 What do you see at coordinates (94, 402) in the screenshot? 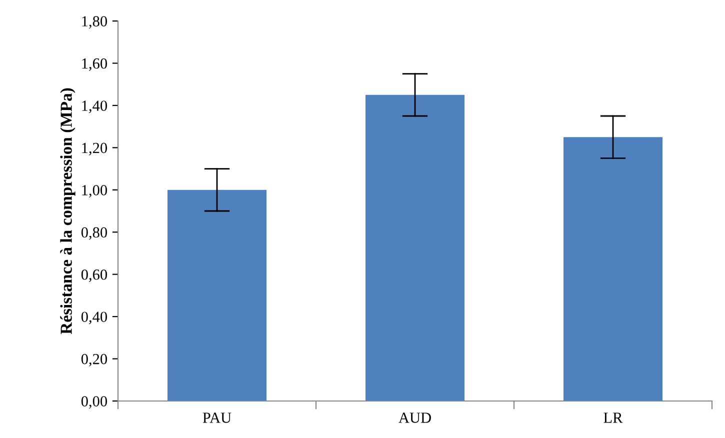
I see `y-tick-label: 0,00` at bounding box center [94, 402].